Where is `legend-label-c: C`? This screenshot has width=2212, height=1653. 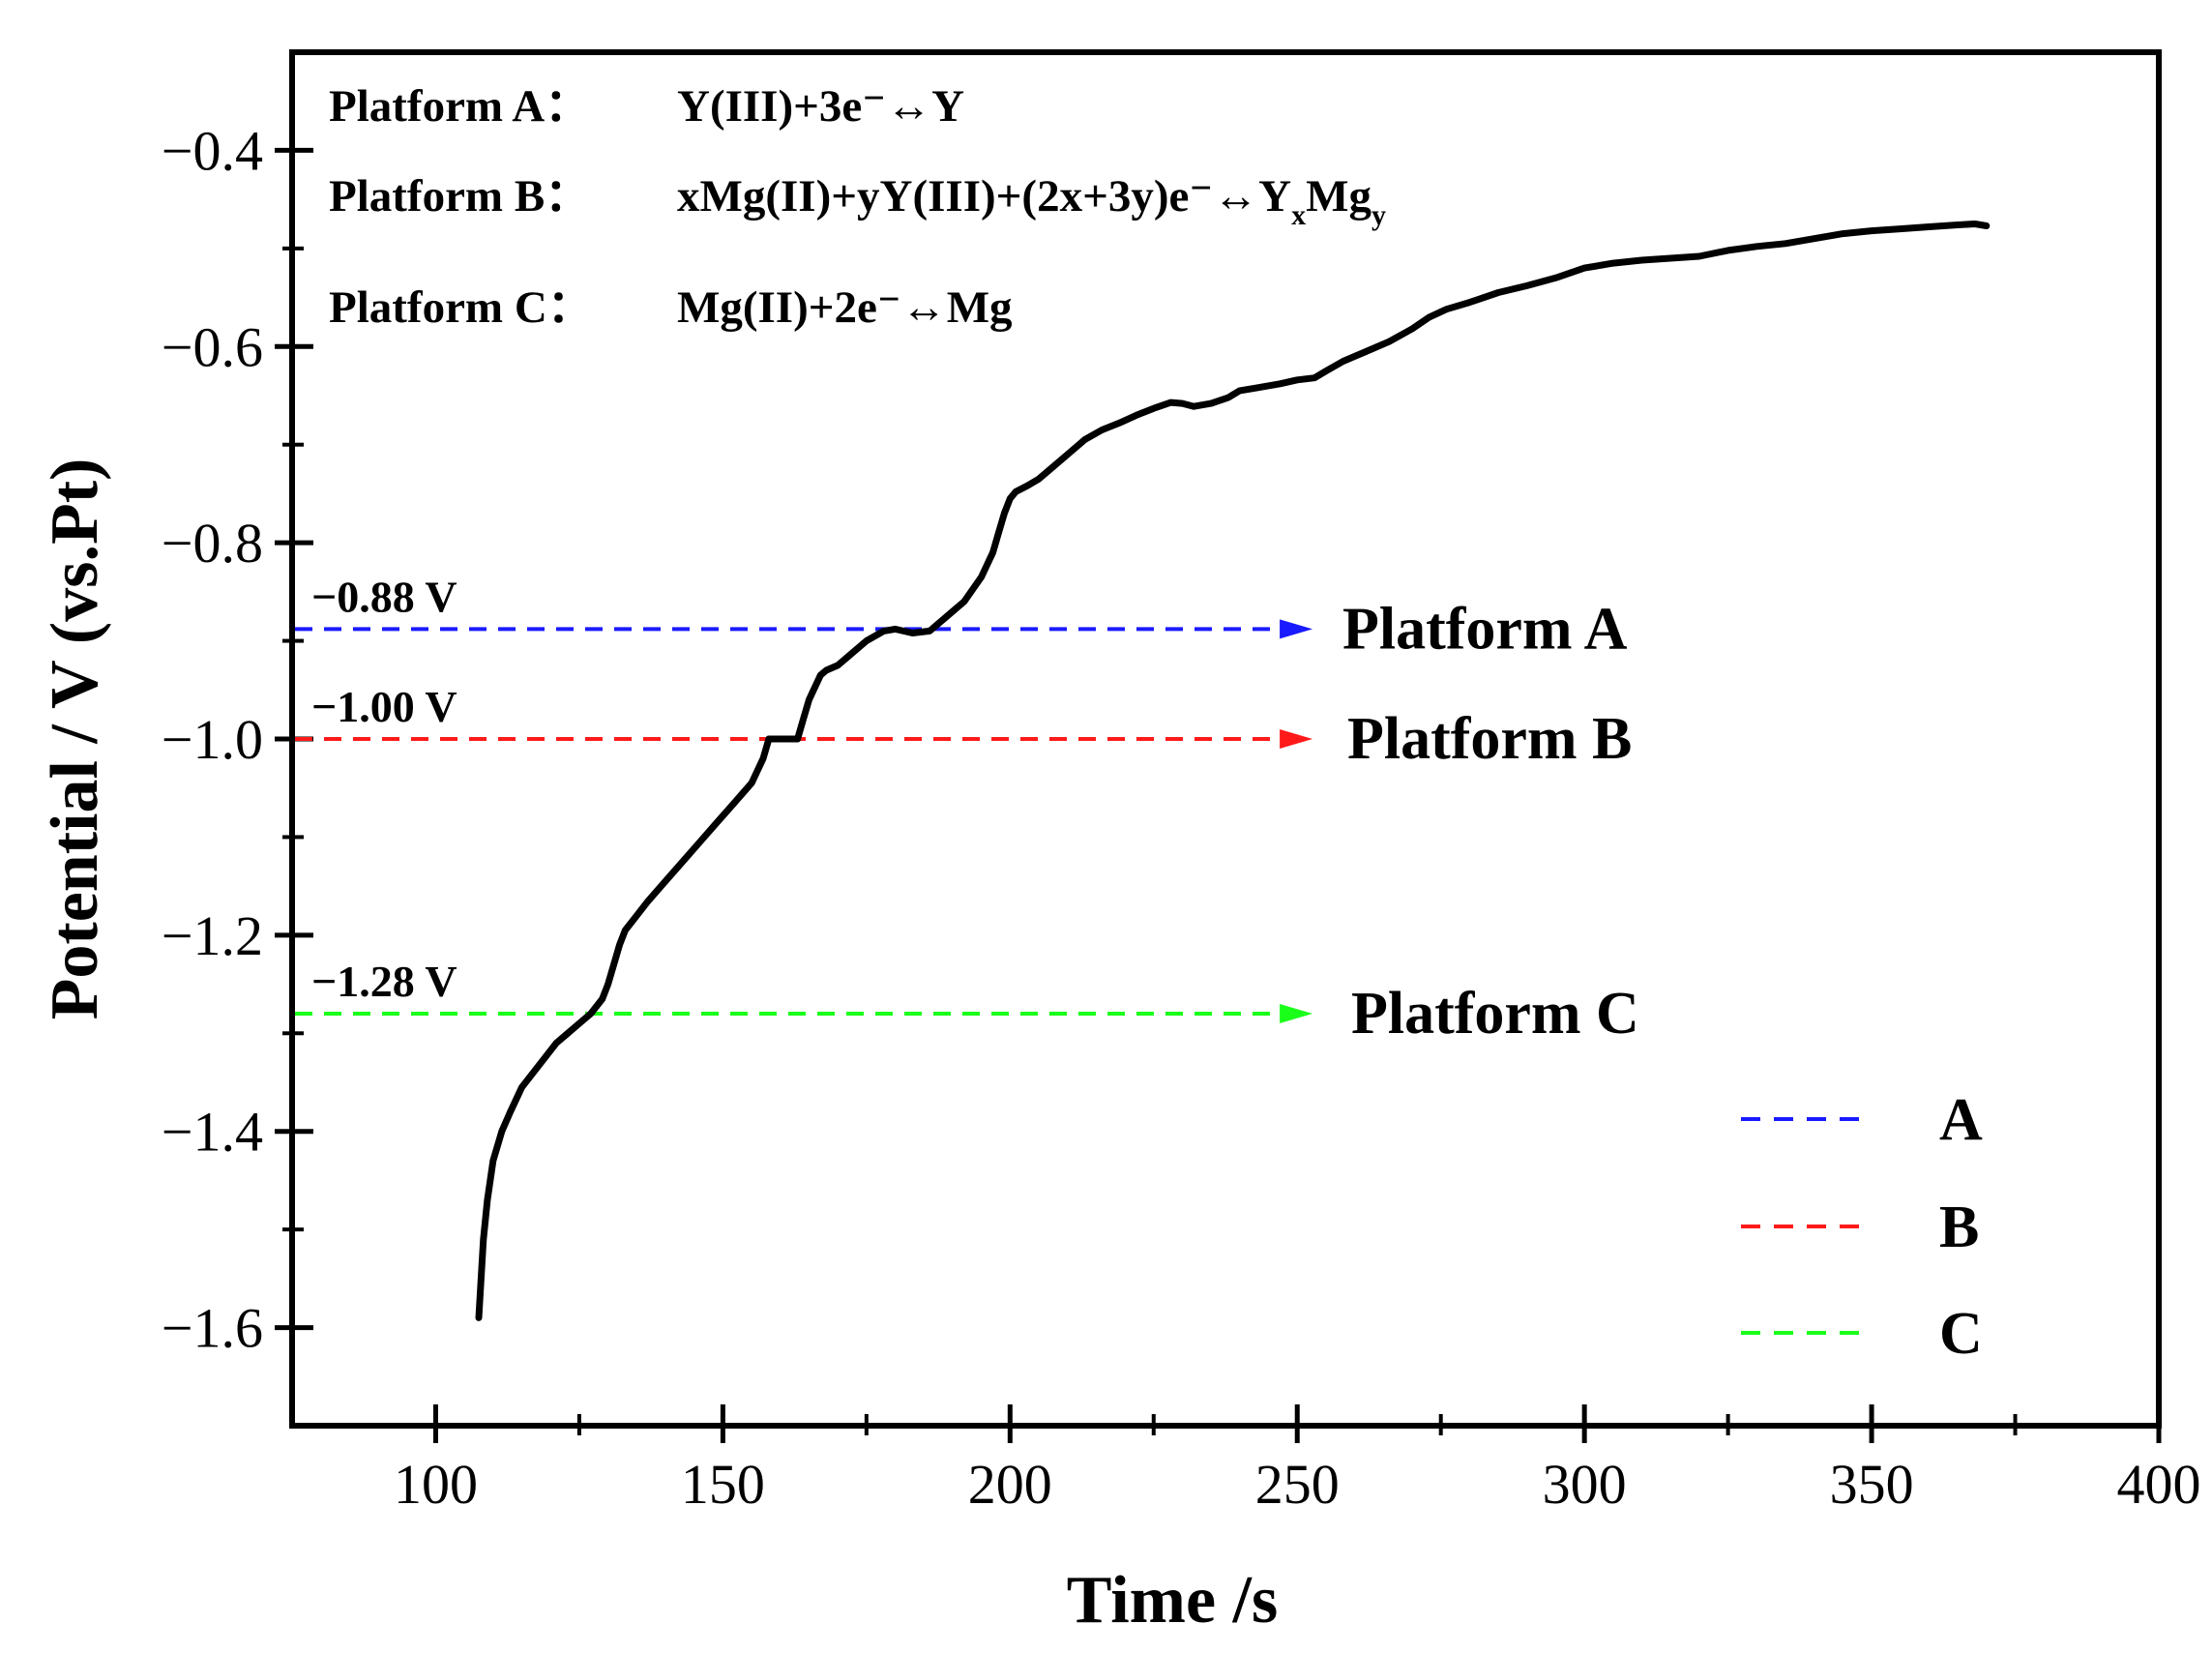
legend-label-c: C is located at coordinates (1961, 1334).